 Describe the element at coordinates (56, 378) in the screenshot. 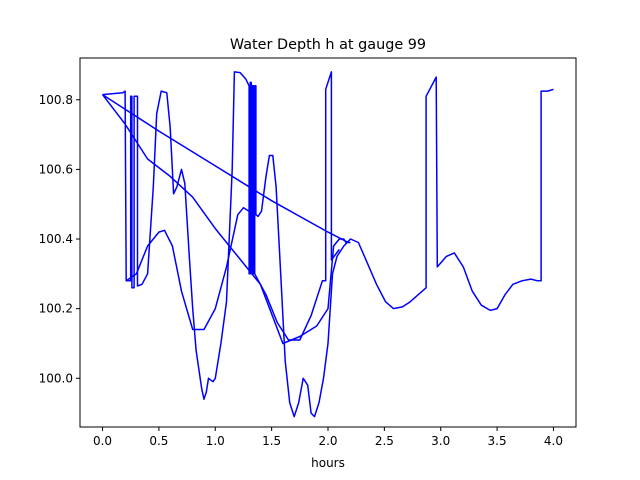

I see `y-tick-label: 100.0` at that location.